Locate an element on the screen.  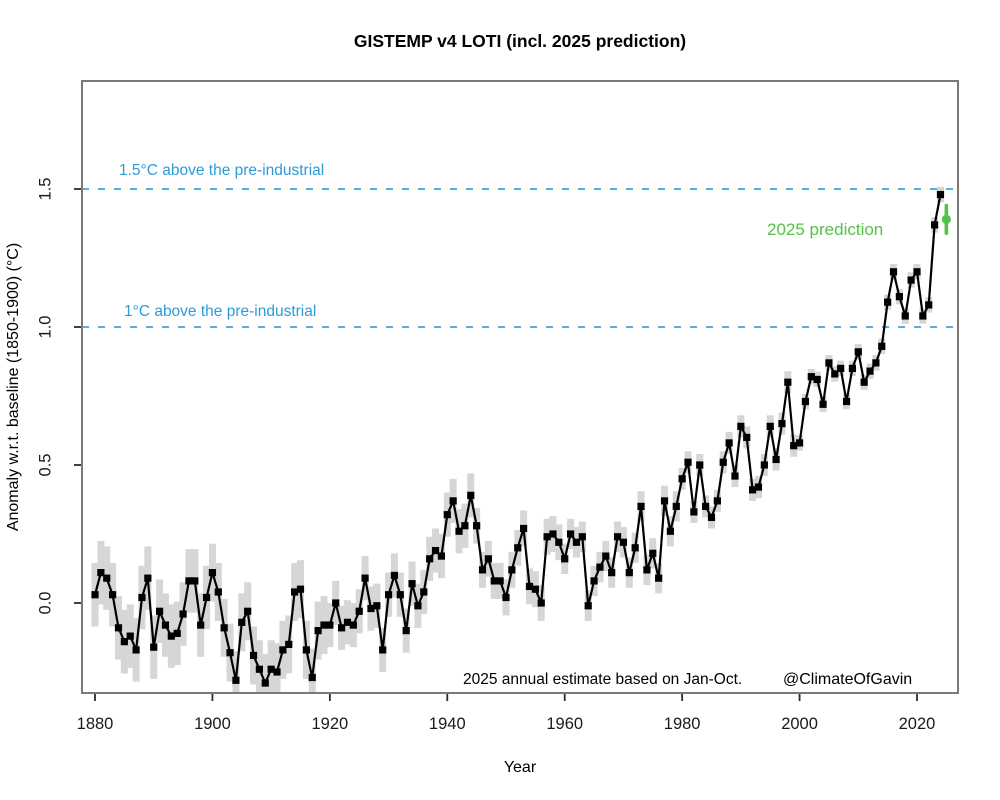
x-tick-label: 1960 is located at coordinates (564, 724).